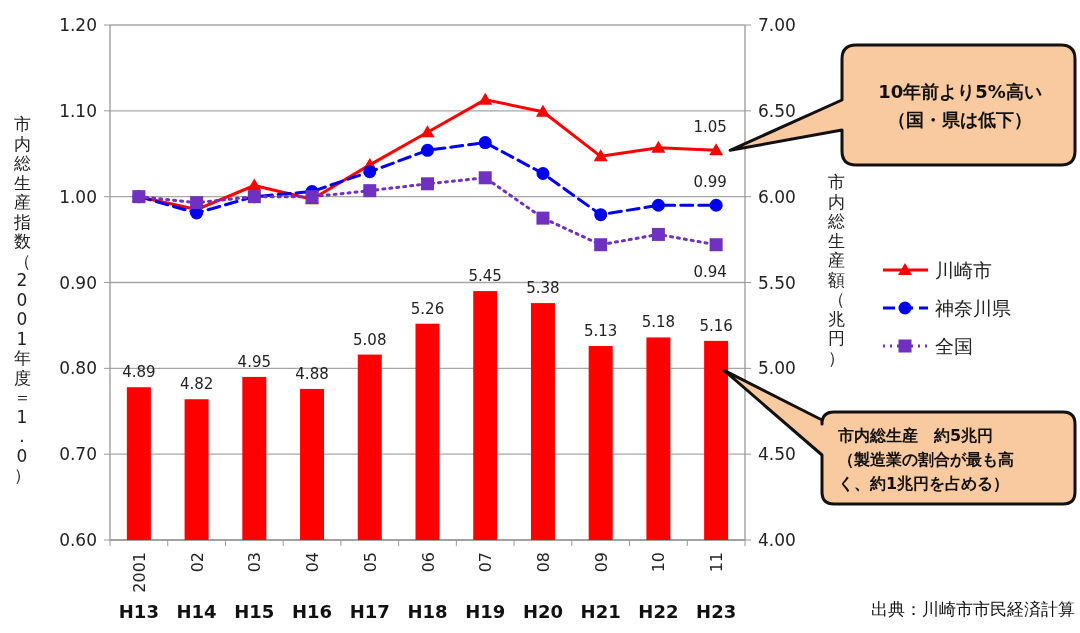 The height and width of the screenshot is (633, 1080). What do you see at coordinates (22, 299) in the screenshot?
I see `y-axis-title: 市内総生産指数（2001年度＝1.0）` at bounding box center [22, 299].